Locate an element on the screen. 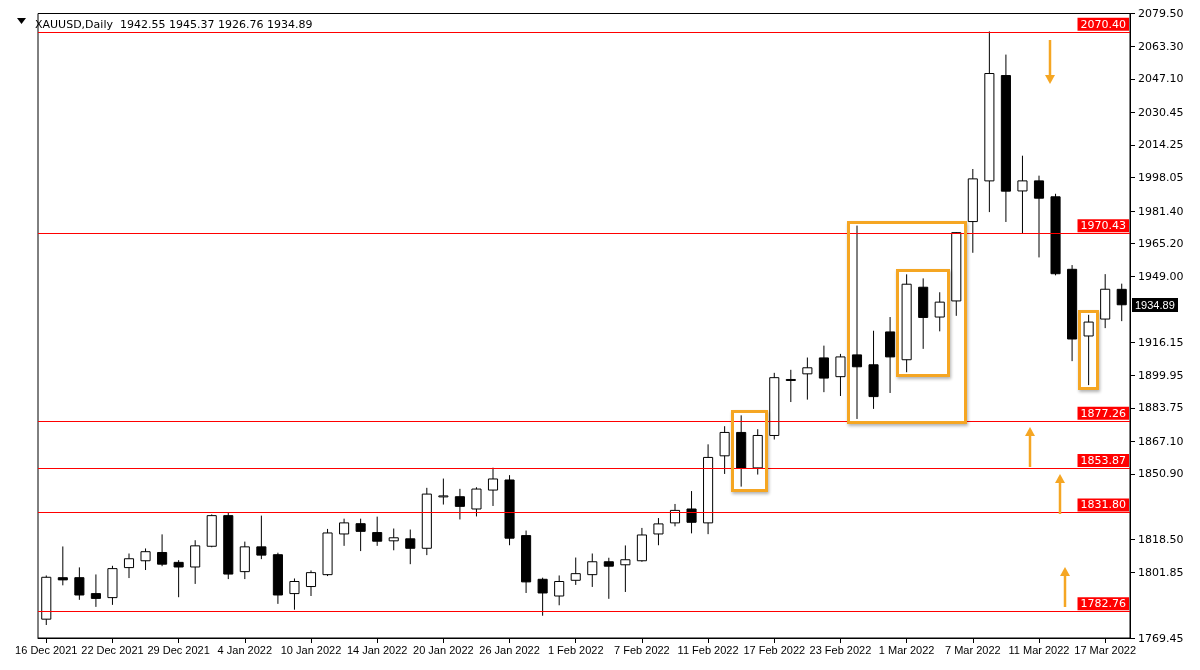 The height and width of the screenshot is (670, 1200). x-tick-label: 4 Jan 2022 is located at coordinates (245, 649).